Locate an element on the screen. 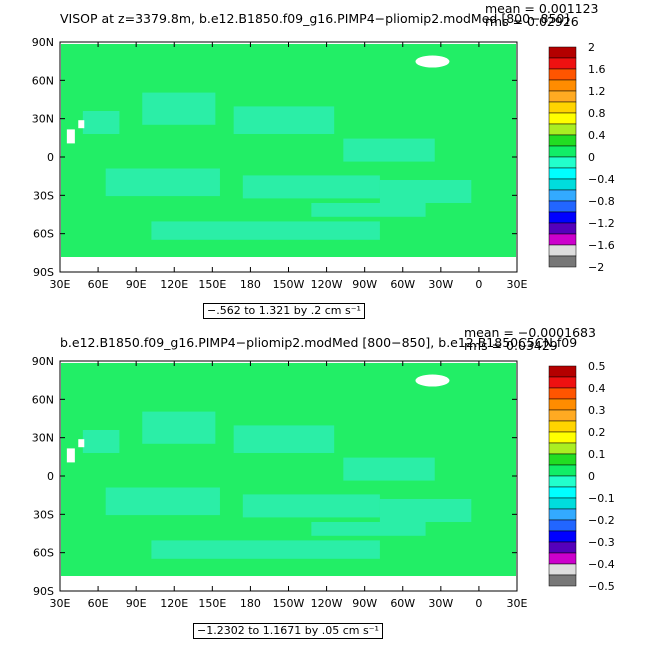  x-tick-label: 60E is located at coordinates (98, 284).